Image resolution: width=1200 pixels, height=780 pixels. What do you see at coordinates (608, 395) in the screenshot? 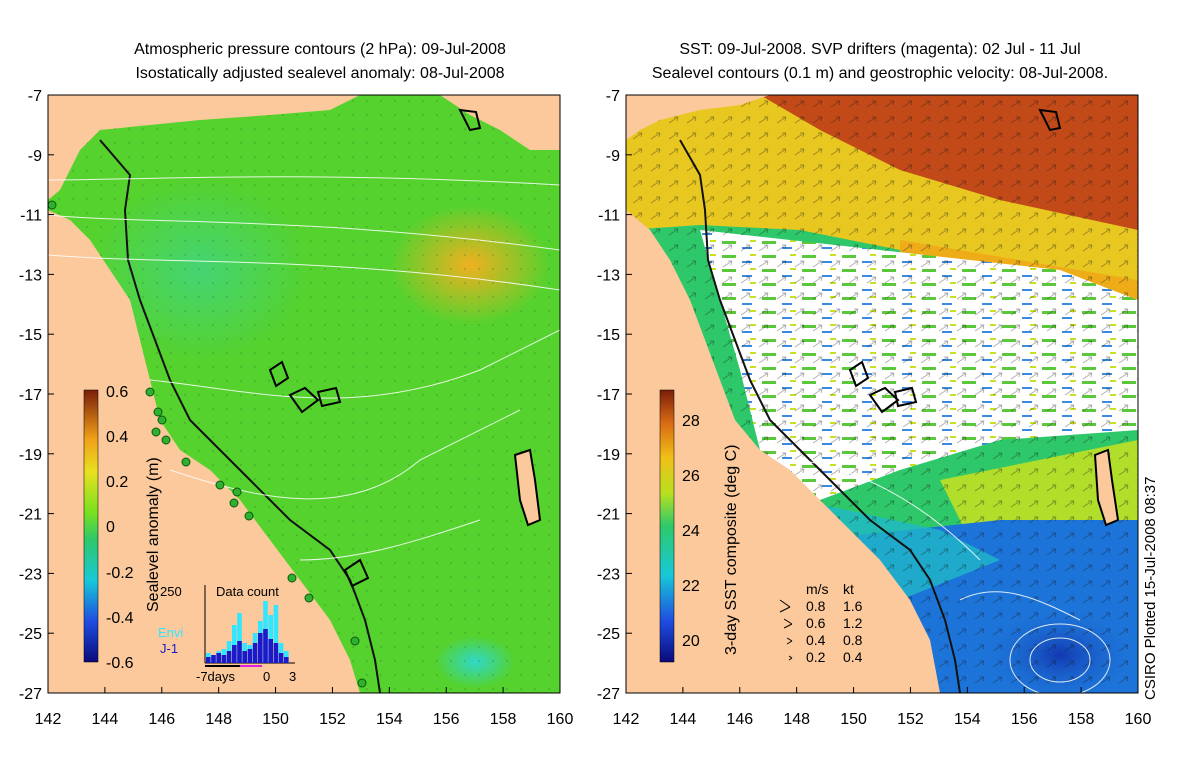
I see `right-y-tick: -17` at bounding box center [608, 395].